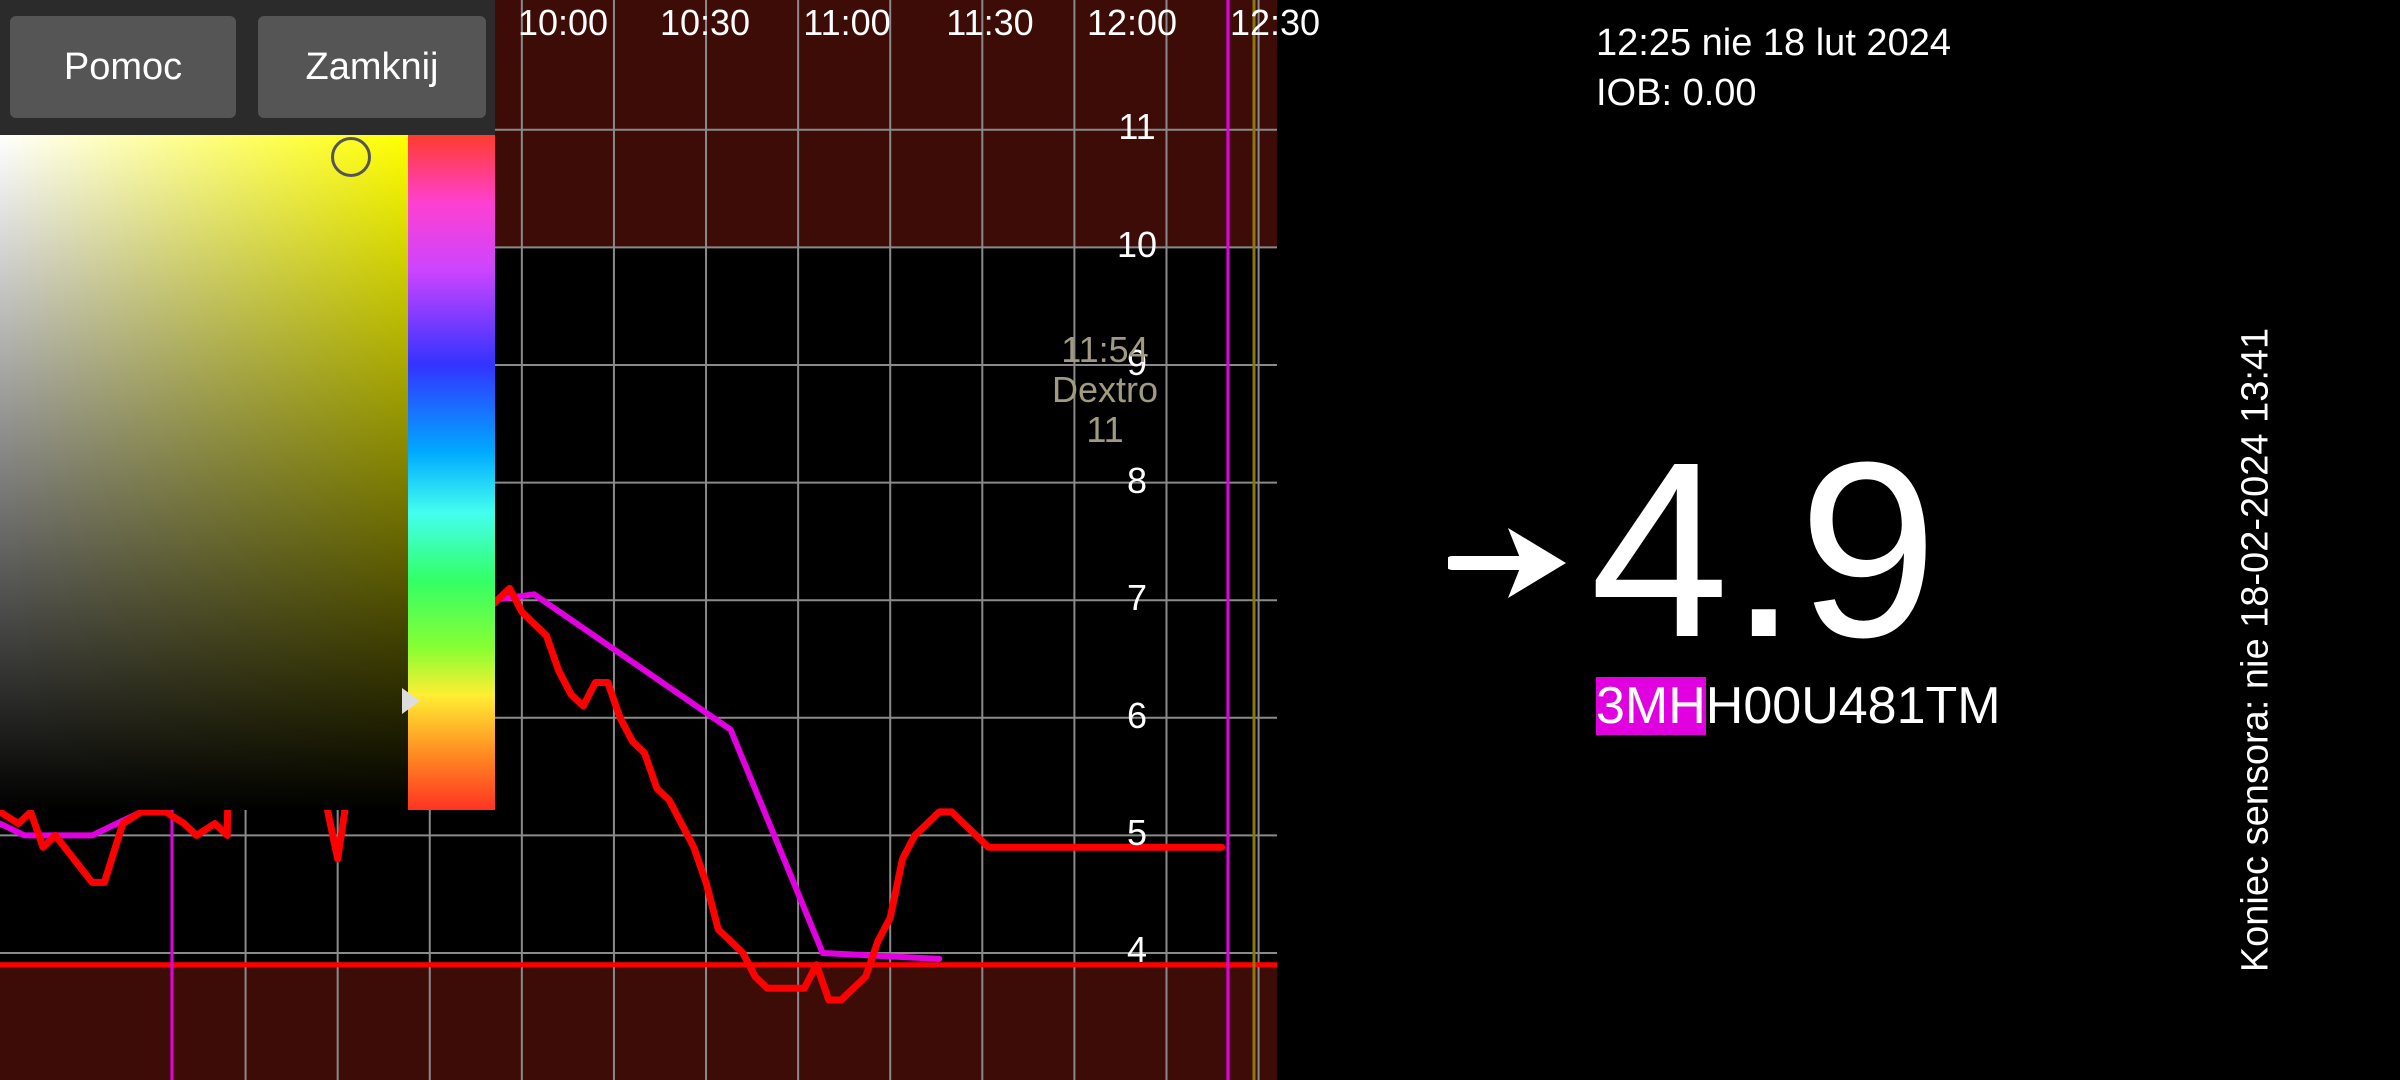 The image size is (2400, 1080). What do you see at coordinates (411, 701) in the screenshot?
I see `hue-slider-handle` at bounding box center [411, 701].